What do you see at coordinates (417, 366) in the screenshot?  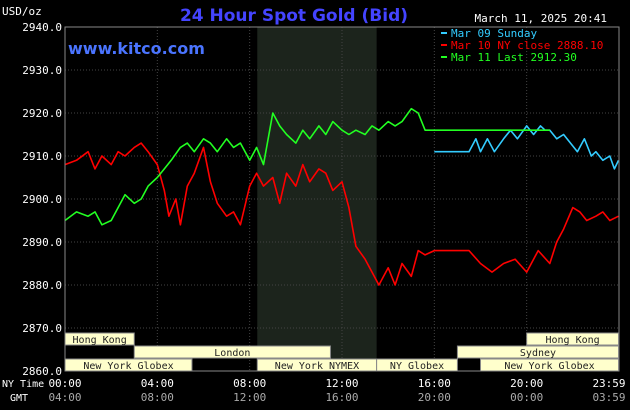 I see `session-label: NY Globex` at bounding box center [417, 366].